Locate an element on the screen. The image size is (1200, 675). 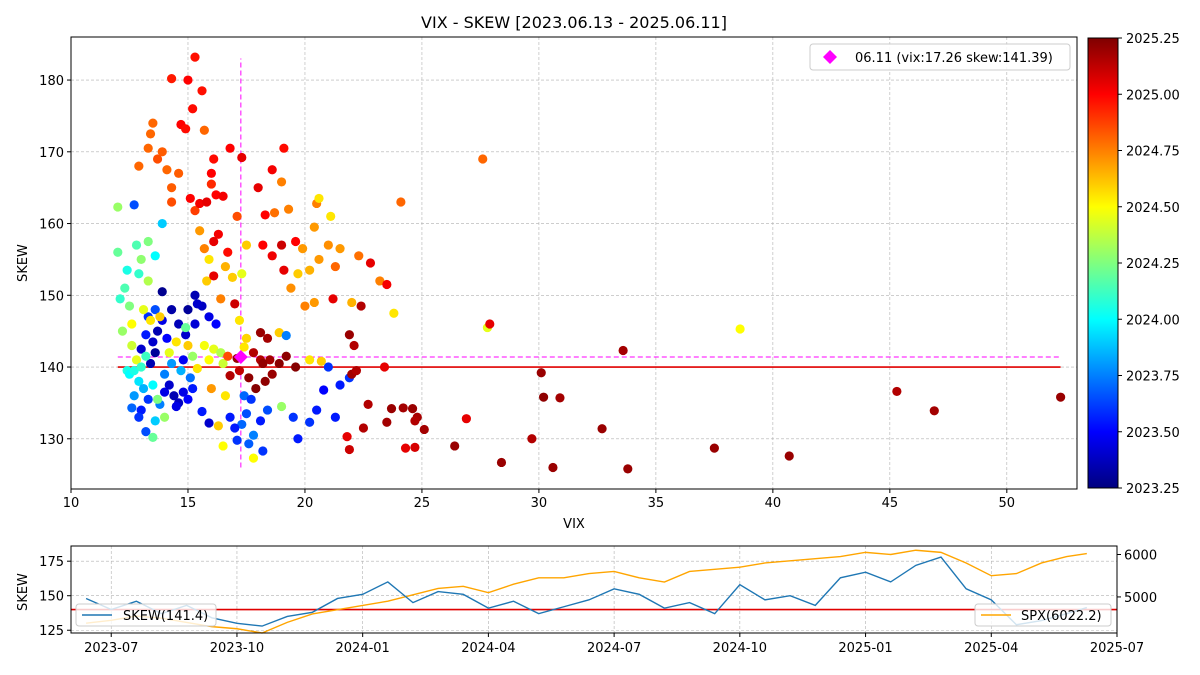
y-tick-label: 140 is located at coordinates (51, 368).